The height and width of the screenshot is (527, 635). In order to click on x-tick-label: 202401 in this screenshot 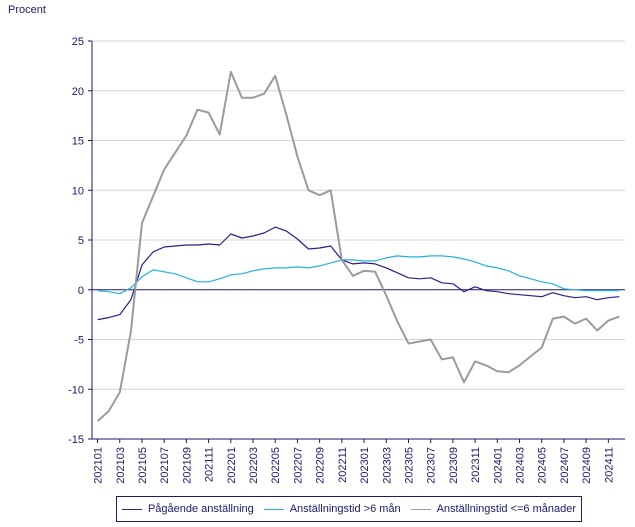, I will do `click(498, 465)`.